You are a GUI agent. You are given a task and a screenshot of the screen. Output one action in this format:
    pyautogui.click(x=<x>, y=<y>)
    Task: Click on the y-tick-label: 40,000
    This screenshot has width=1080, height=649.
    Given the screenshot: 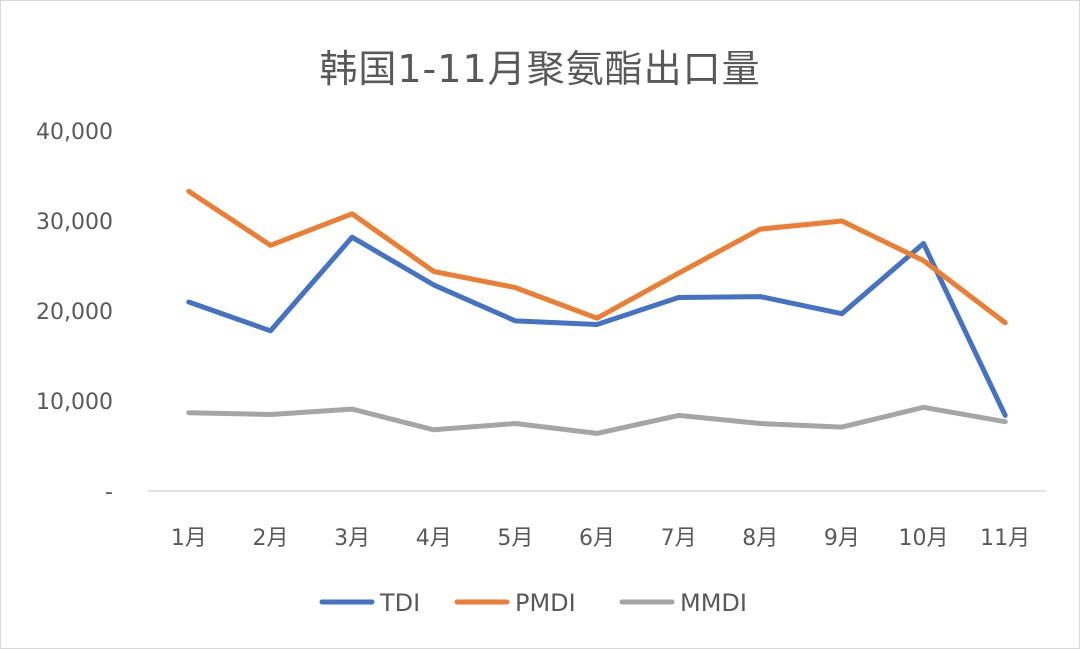 What is the action you would take?
    pyautogui.click(x=74, y=132)
    